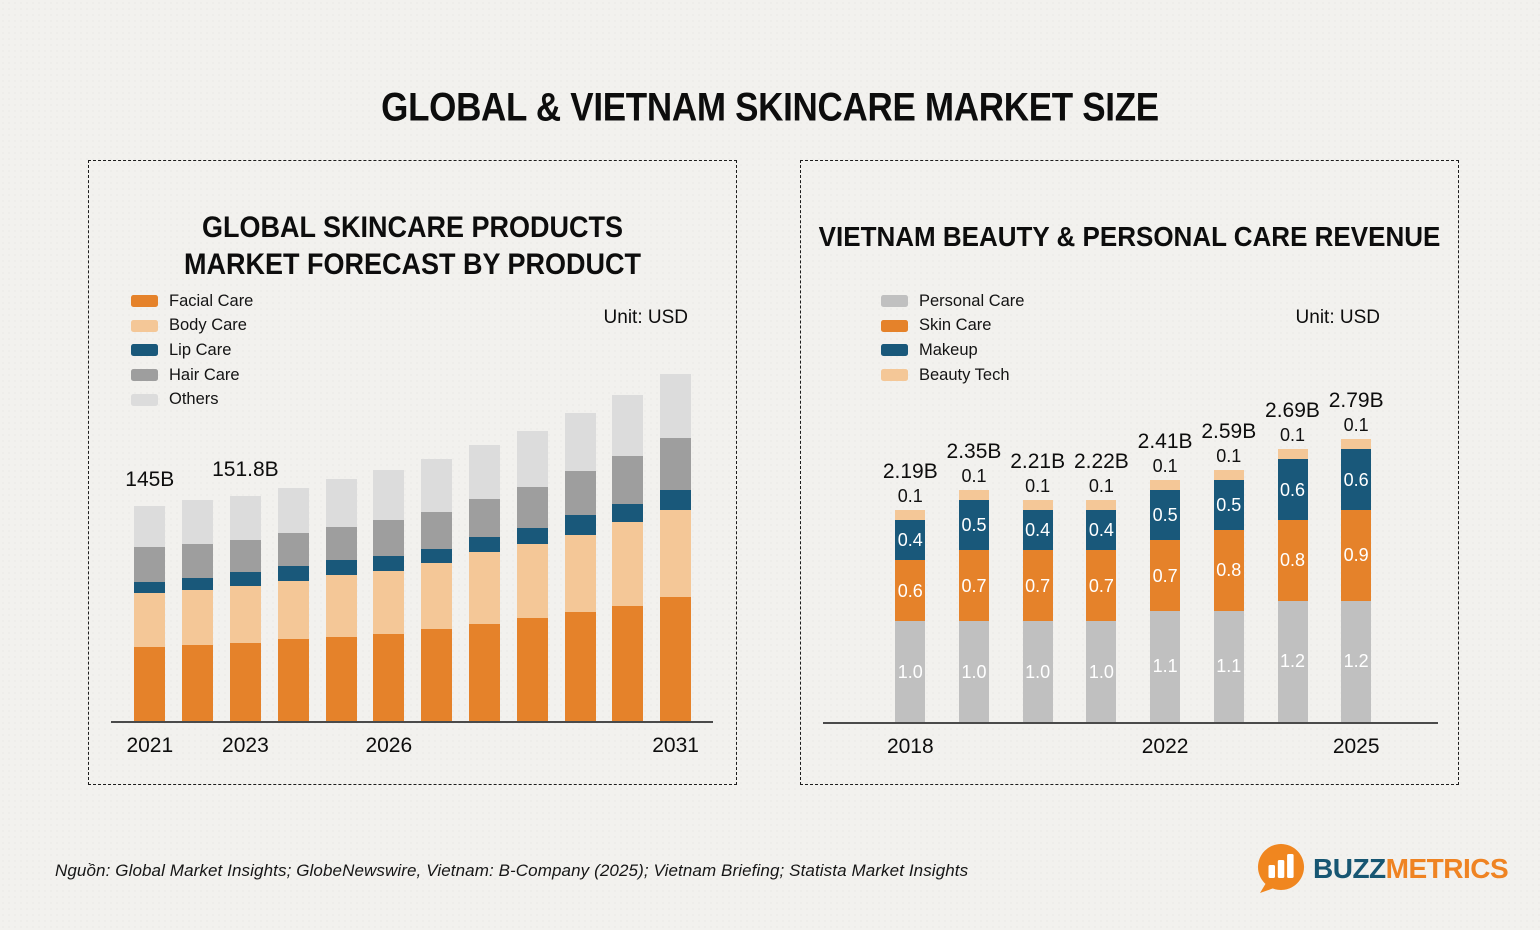 This screenshot has height=930, width=1540. I want to click on legend-label: Skin Care, so click(955, 325).